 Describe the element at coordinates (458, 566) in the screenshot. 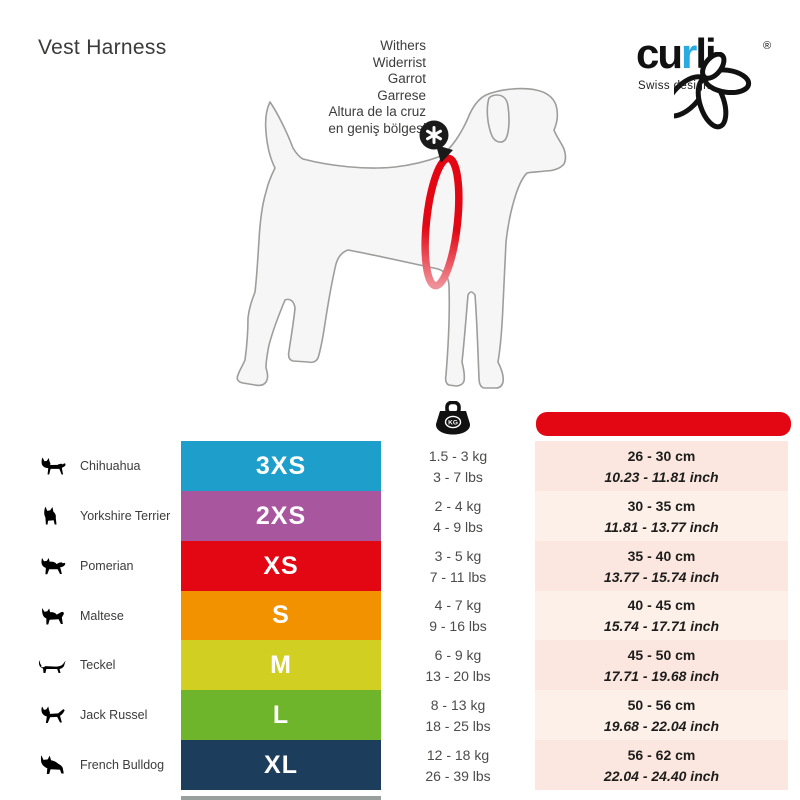

I see `weight-cell: 3 - 5 kg 7 - 11 lbs` at that location.